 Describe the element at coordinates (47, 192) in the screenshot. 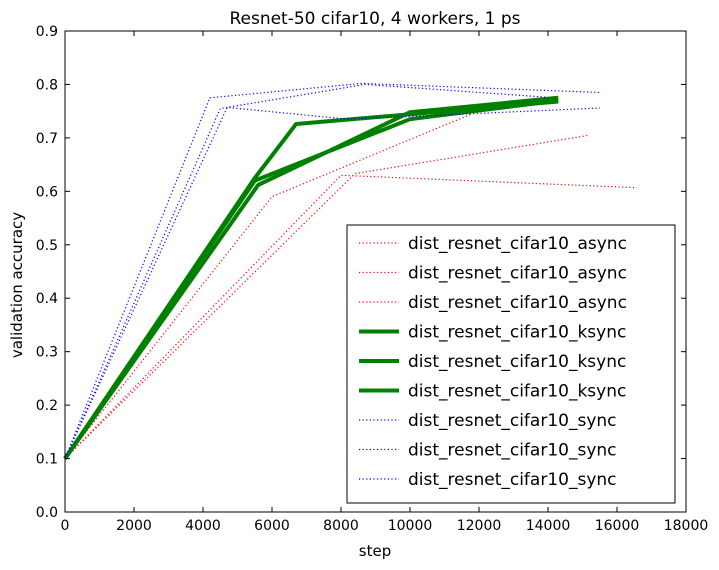

I see `y-tick-label: 0.6` at that location.